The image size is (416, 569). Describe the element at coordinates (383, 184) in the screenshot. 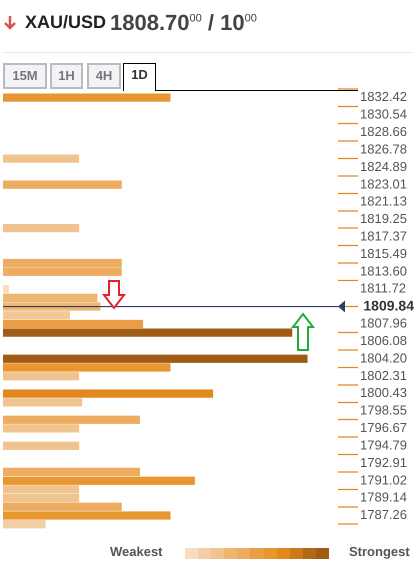

I see `y-tick-label: 1823.01` at that location.